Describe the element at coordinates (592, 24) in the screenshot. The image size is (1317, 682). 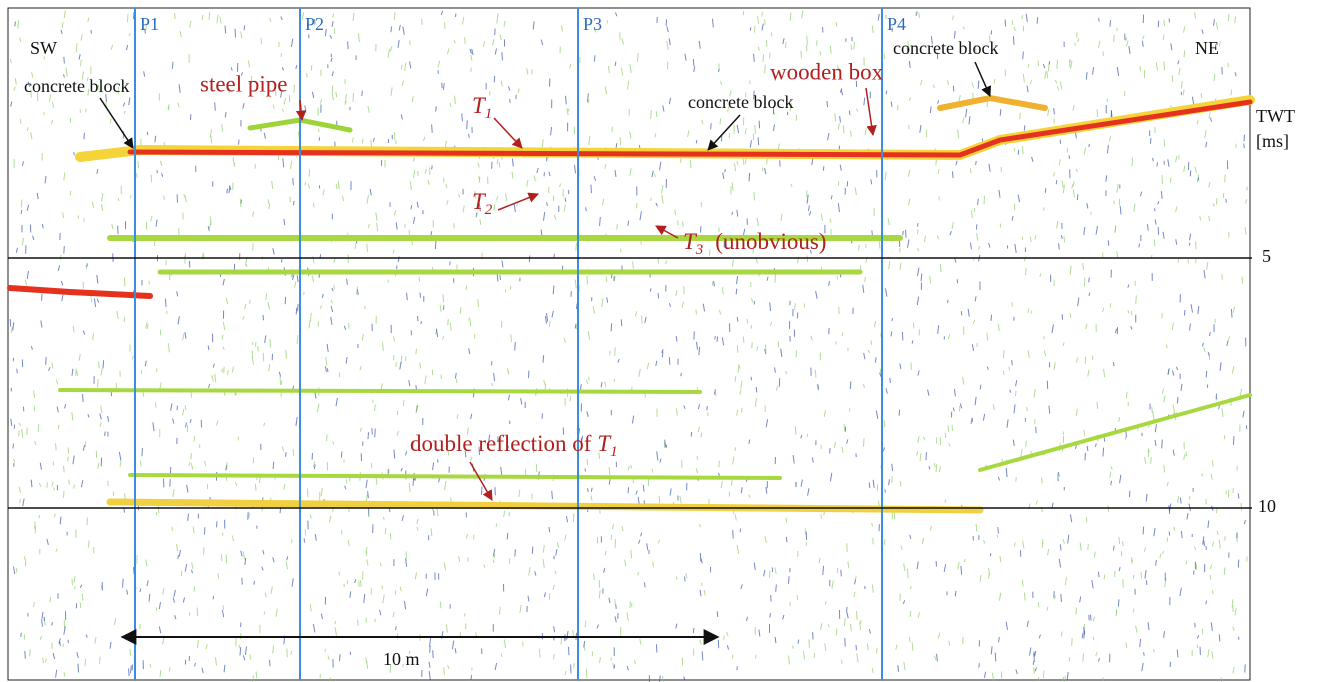
I see `marker-label: P3` at that location.